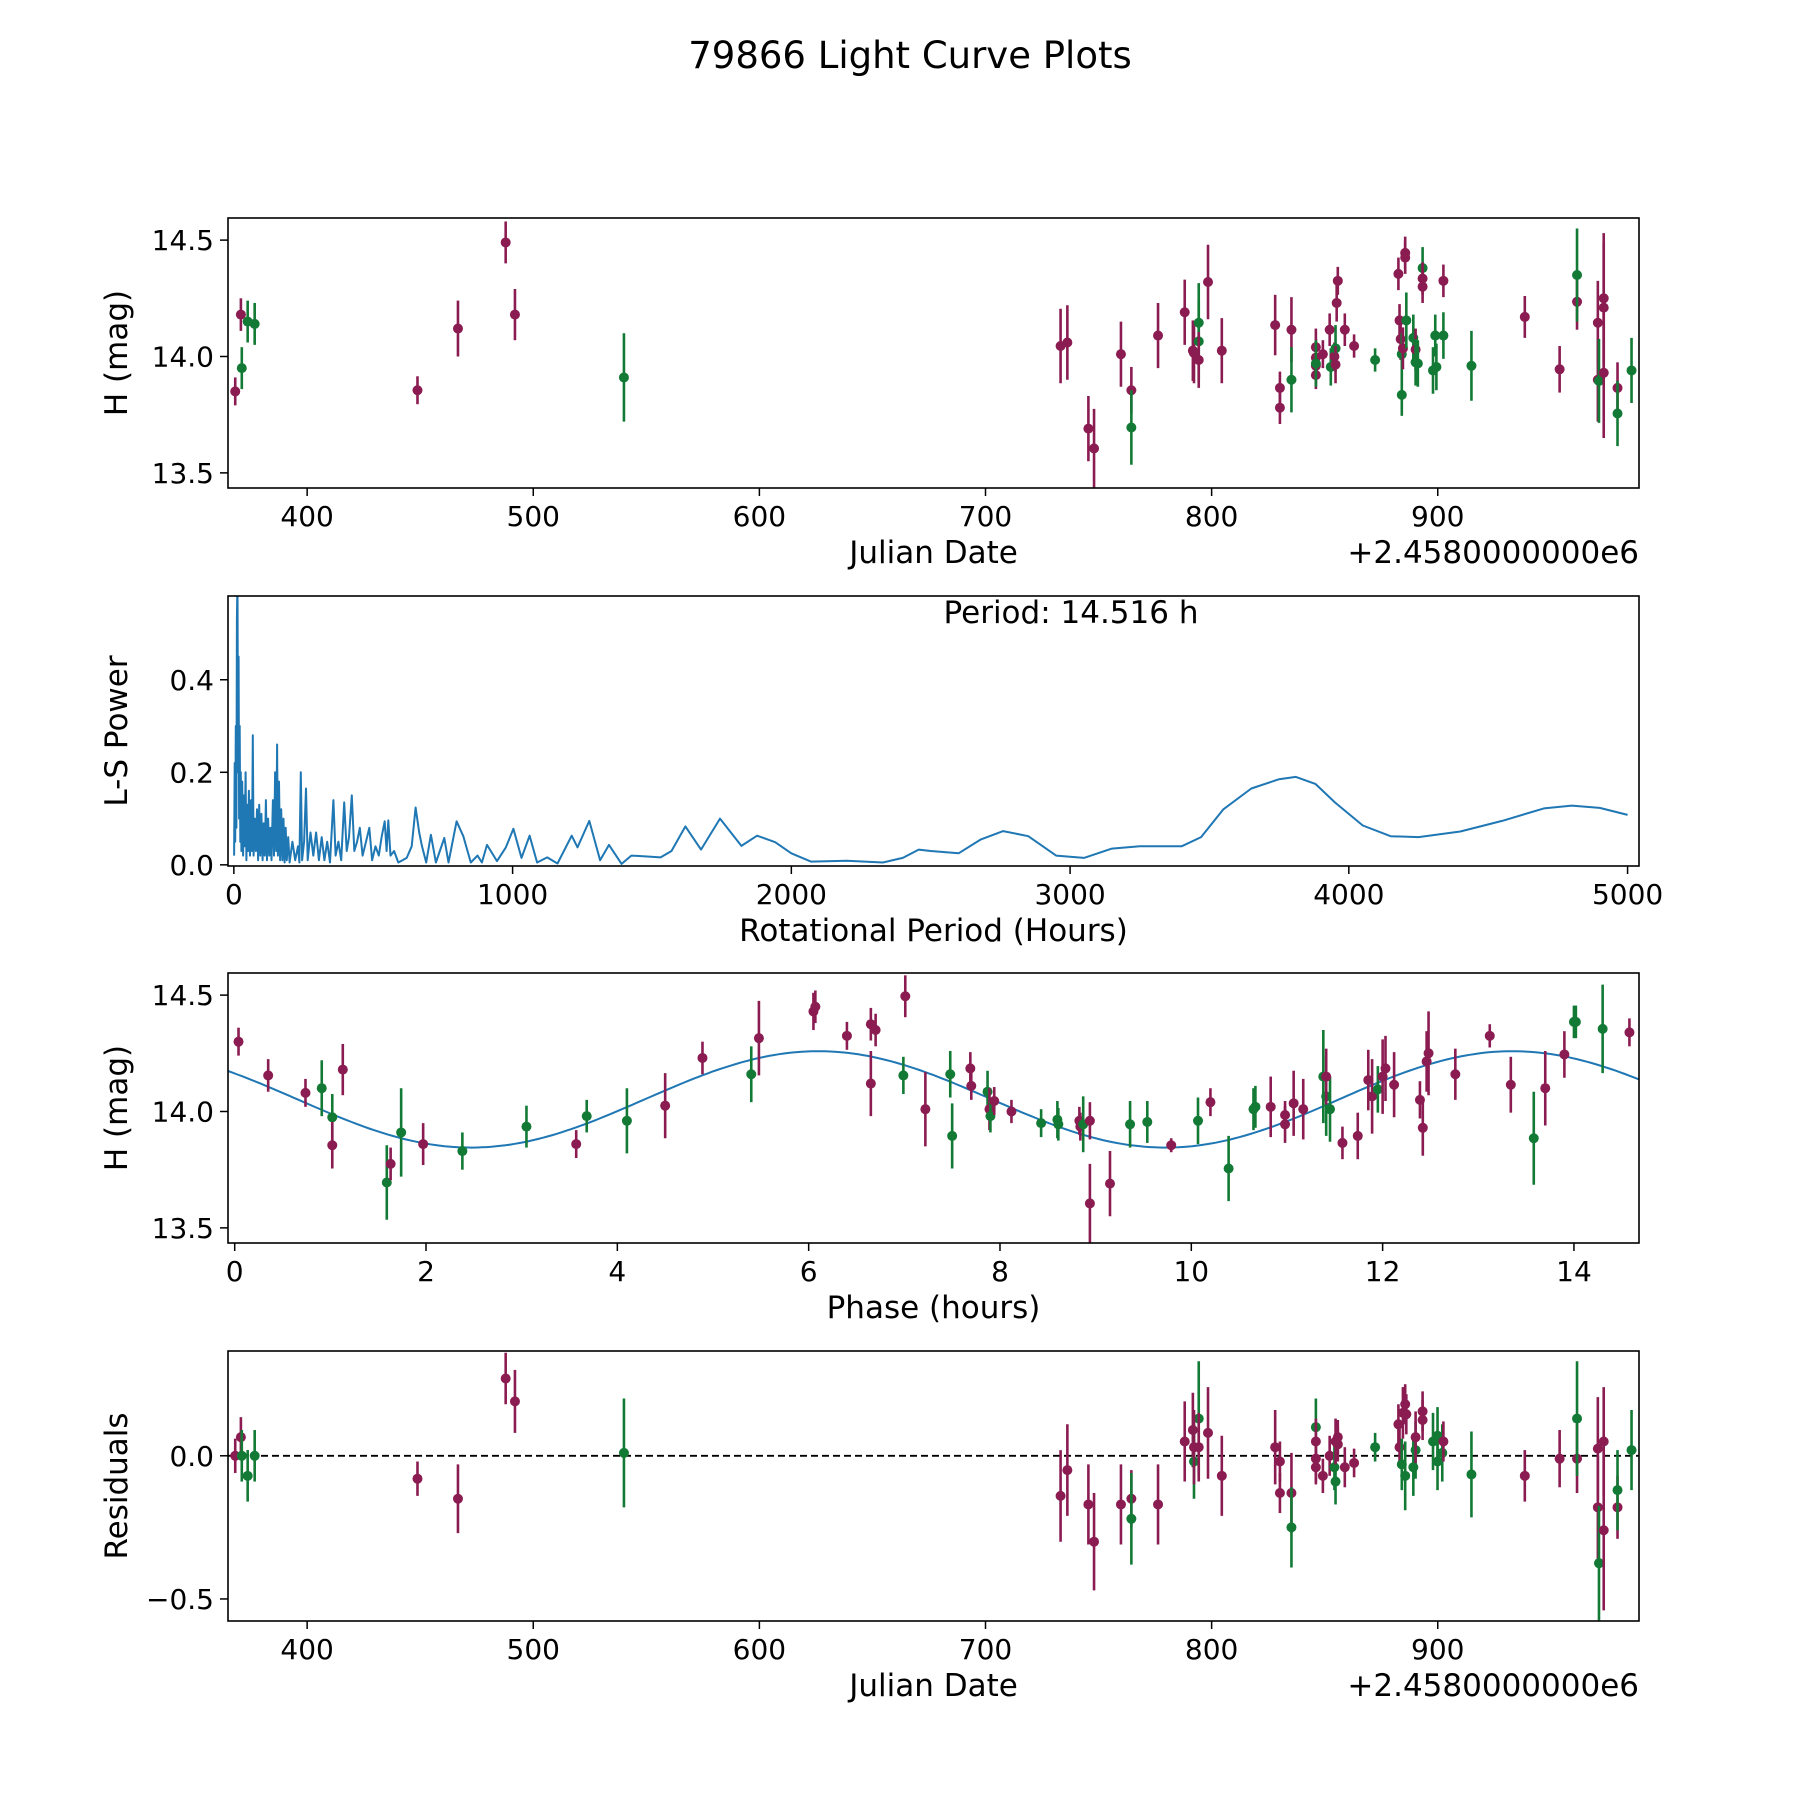 The height and width of the screenshot is (1800, 1800). What do you see at coordinates (933, 731) in the screenshot?
I see `axes-frame` at bounding box center [933, 731].